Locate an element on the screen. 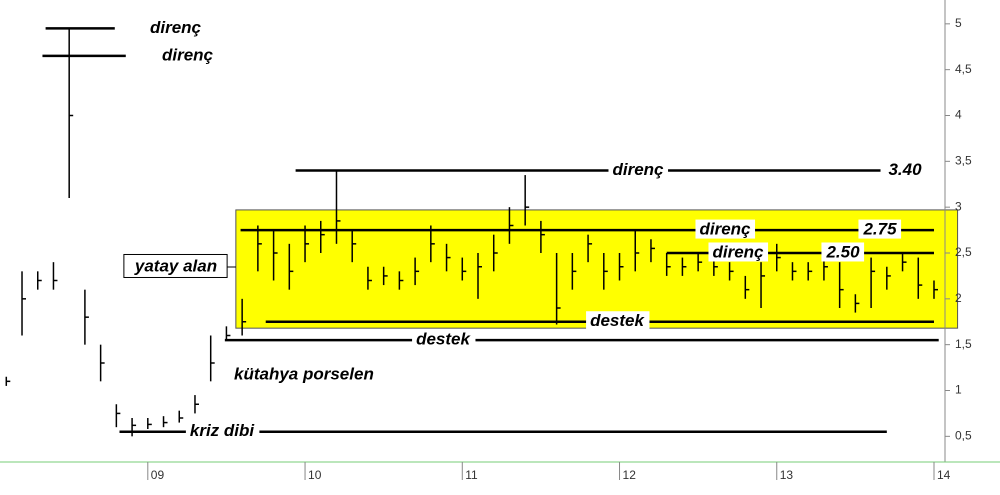 The height and width of the screenshot is (495, 1000). x-tick-label: 14 is located at coordinates (944, 475).